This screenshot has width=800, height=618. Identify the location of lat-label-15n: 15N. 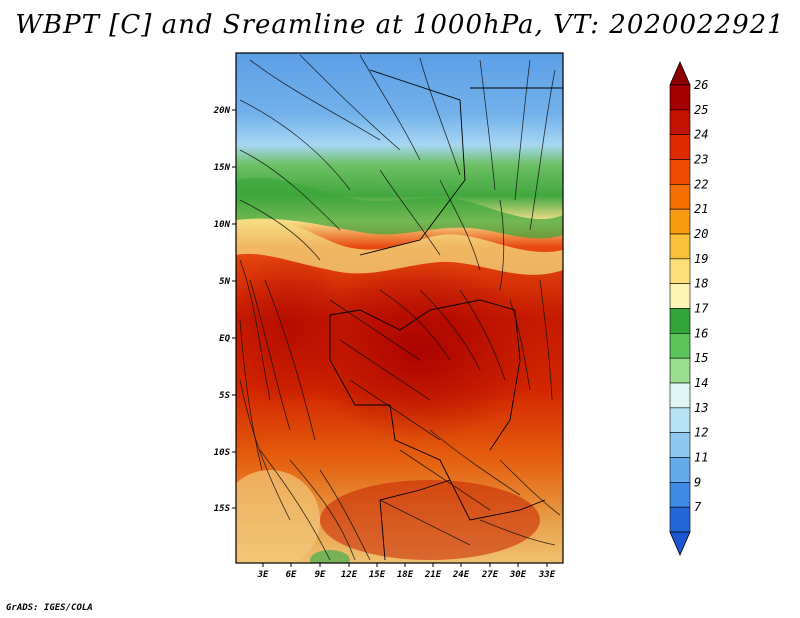
(222, 168).